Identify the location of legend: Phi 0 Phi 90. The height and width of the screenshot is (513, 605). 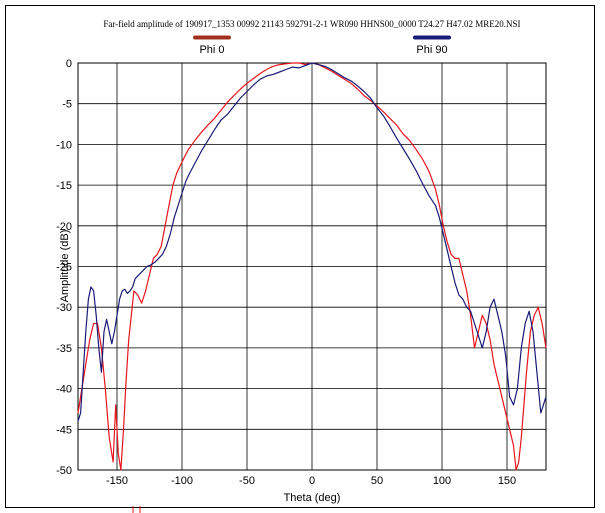
(322, 45).